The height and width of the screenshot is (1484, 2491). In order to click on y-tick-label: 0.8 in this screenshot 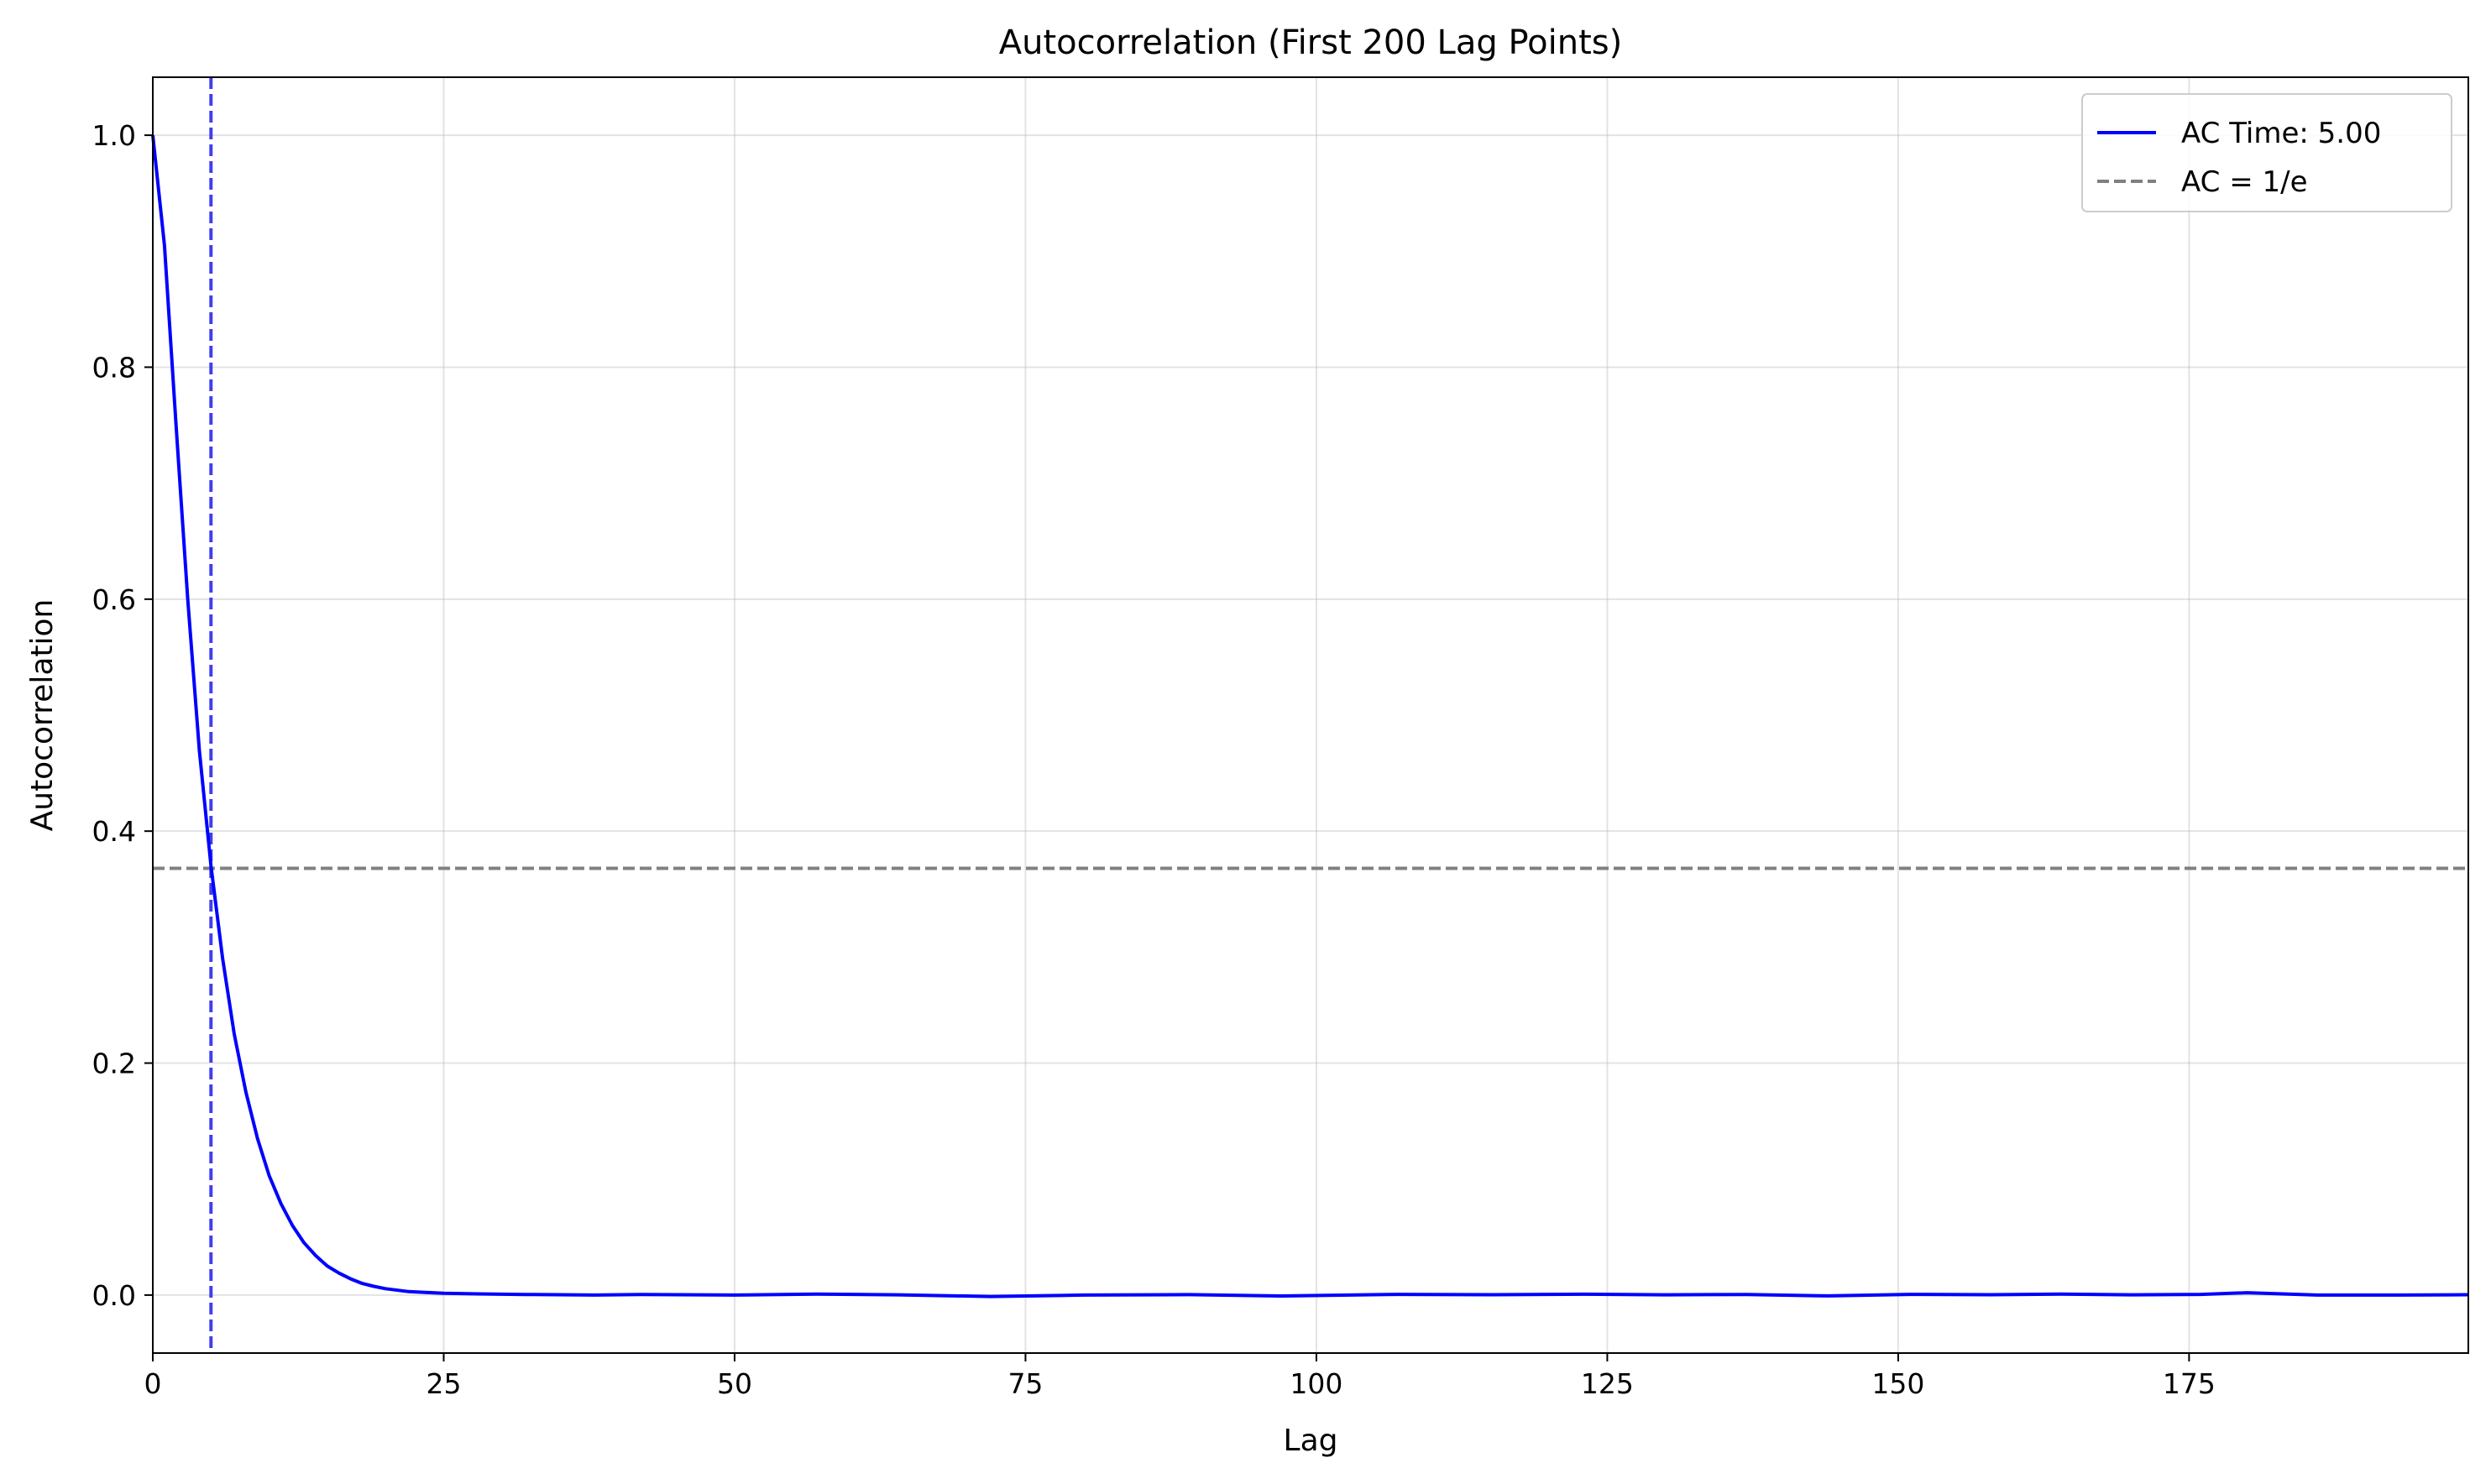, I will do `click(114, 367)`.